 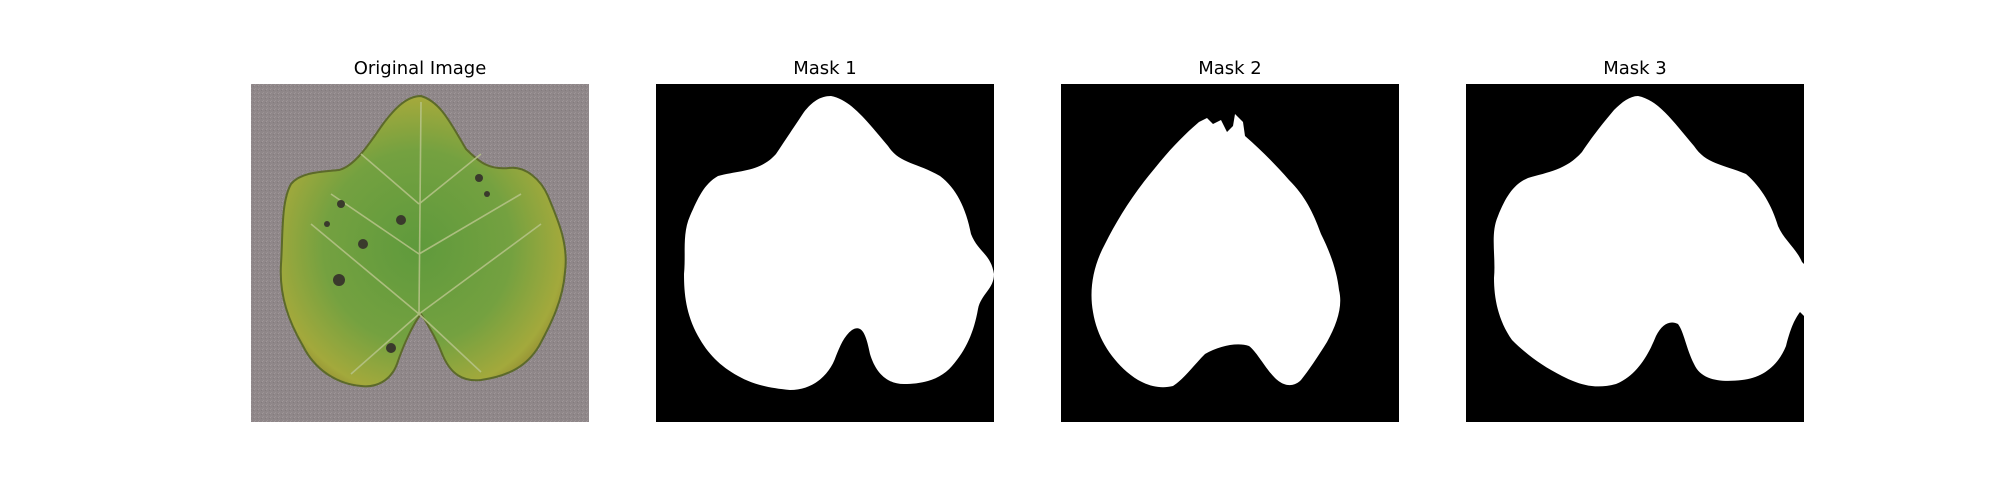 I want to click on panel-title-mask-3: Mask 3, so click(x=1635, y=68).